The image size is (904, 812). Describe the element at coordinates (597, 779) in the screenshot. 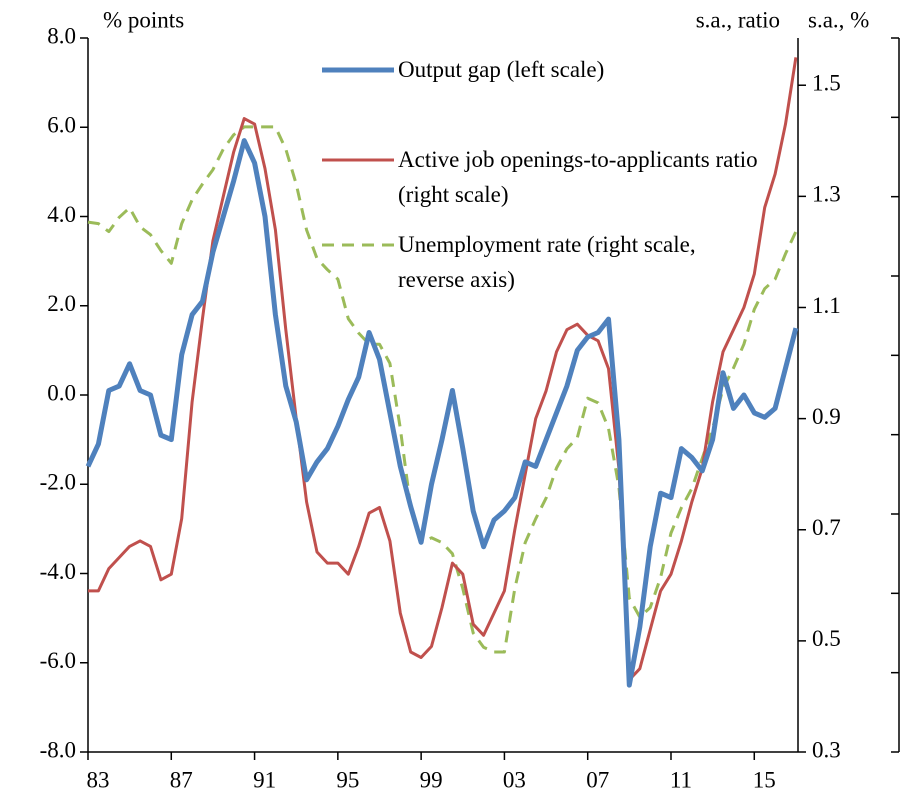

I see `x-tick-label: 07` at that location.